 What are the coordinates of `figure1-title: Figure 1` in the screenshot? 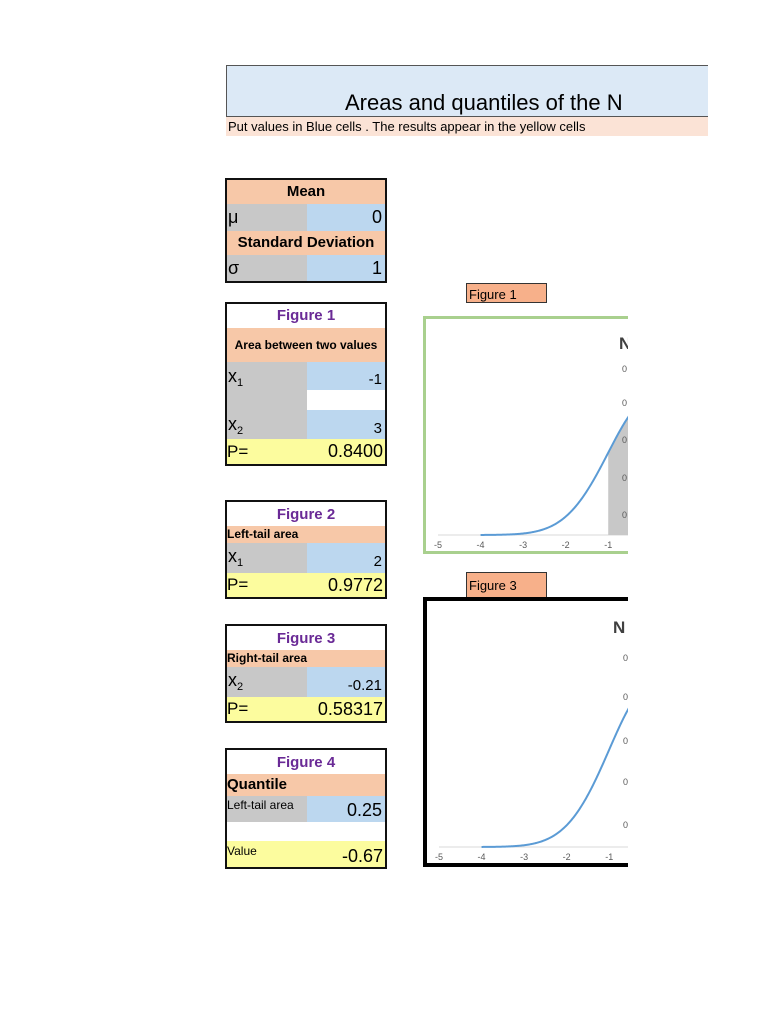 It's located at (306, 315).